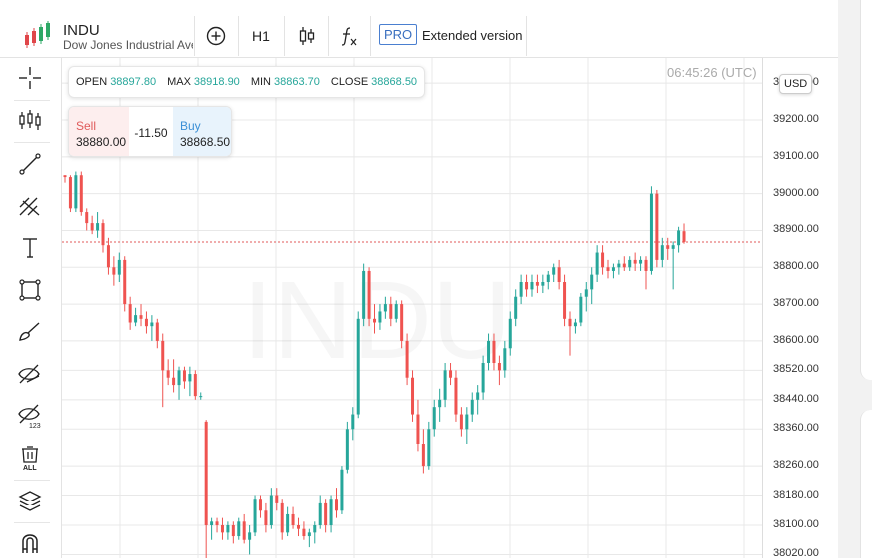 The width and height of the screenshot is (872, 558). Describe the element at coordinates (133, 82) in the screenshot. I see `open-value: 38897.80` at that location.